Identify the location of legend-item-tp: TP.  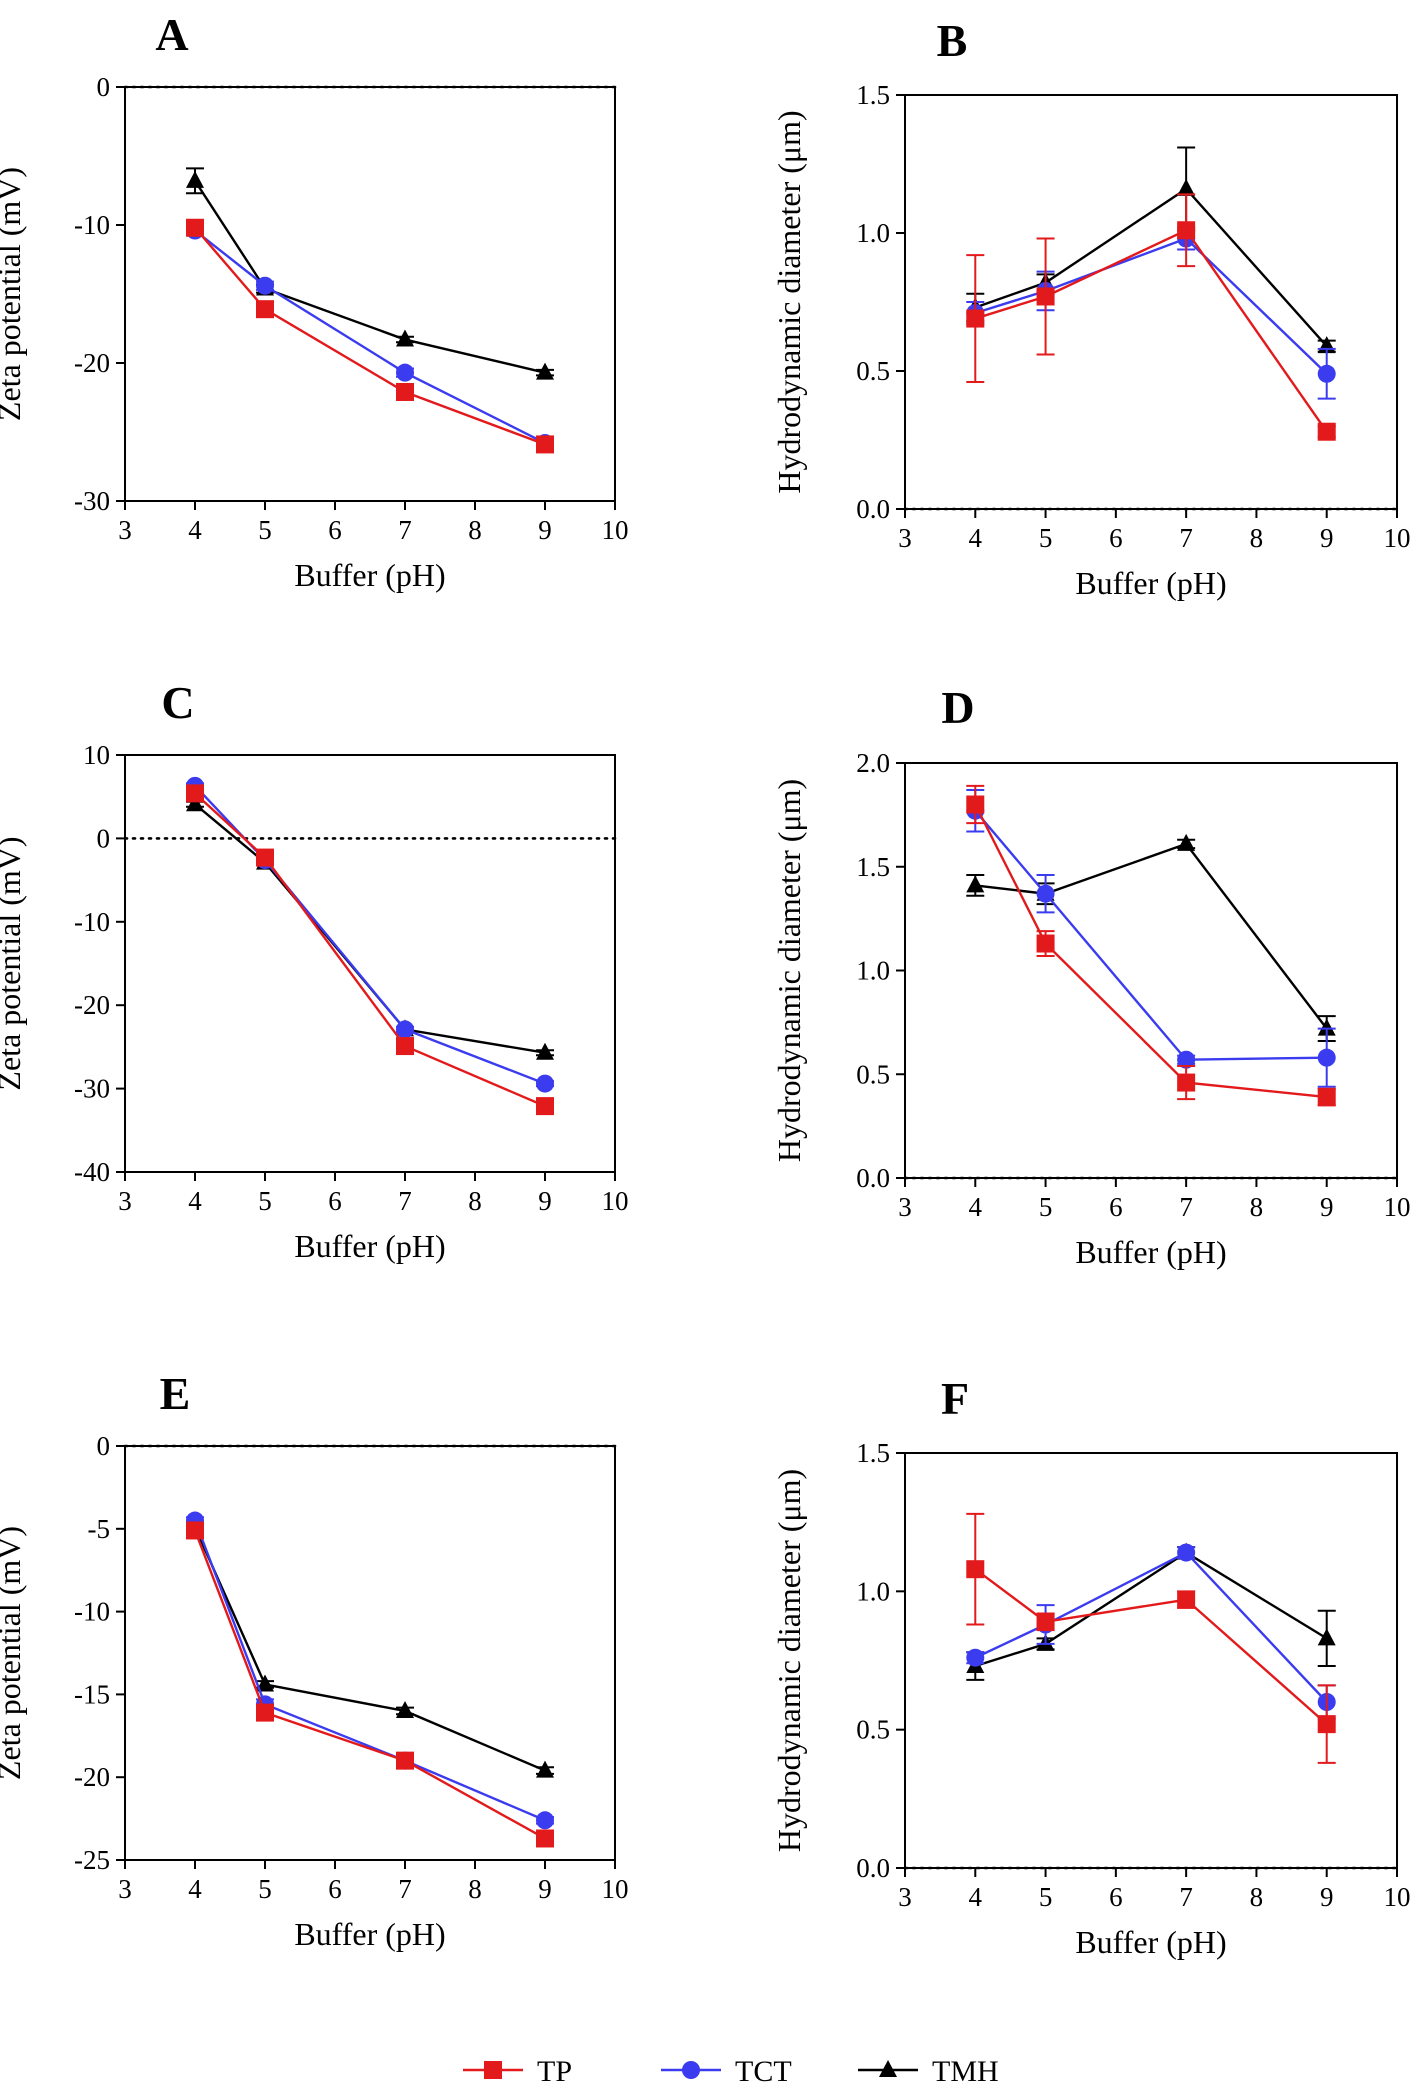
(517, 2071).